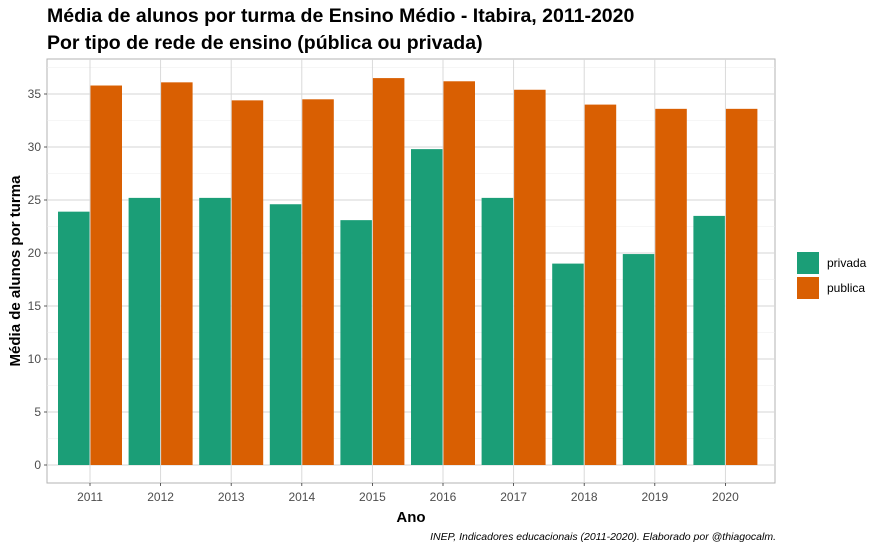 This screenshot has height=550, width=883. I want to click on x-tick-label: 2012, so click(160, 497).